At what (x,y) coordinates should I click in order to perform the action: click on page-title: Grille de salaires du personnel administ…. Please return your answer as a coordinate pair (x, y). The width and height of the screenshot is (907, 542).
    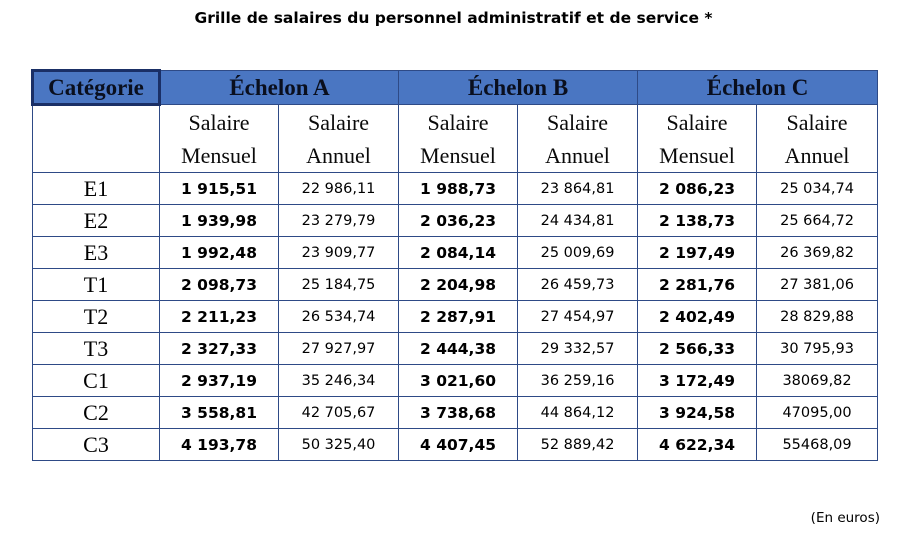
    Looking at the image, I should click on (453, 18).